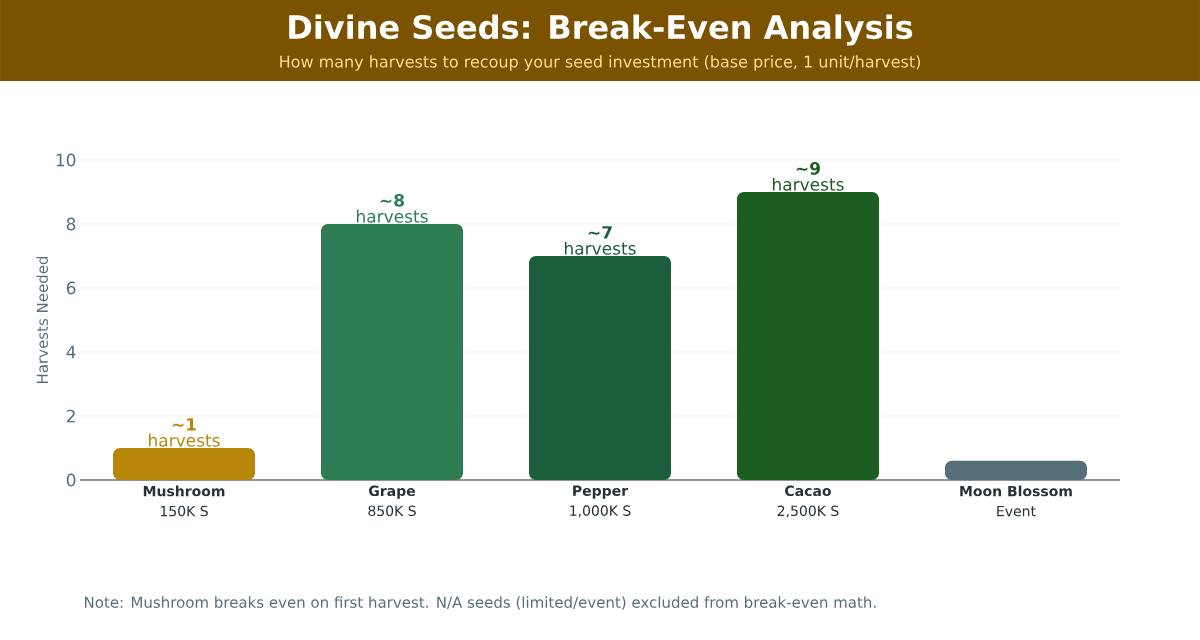 Image resolution: width=1200 pixels, height=640 pixels. What do you see at coordinates (480, 603) in the screenshot?
I see `text: Note: Mushroom breaks even on first harvest. N/A seeds (limited/event) excluded from break-even math.` at bounding box center [480, 603].